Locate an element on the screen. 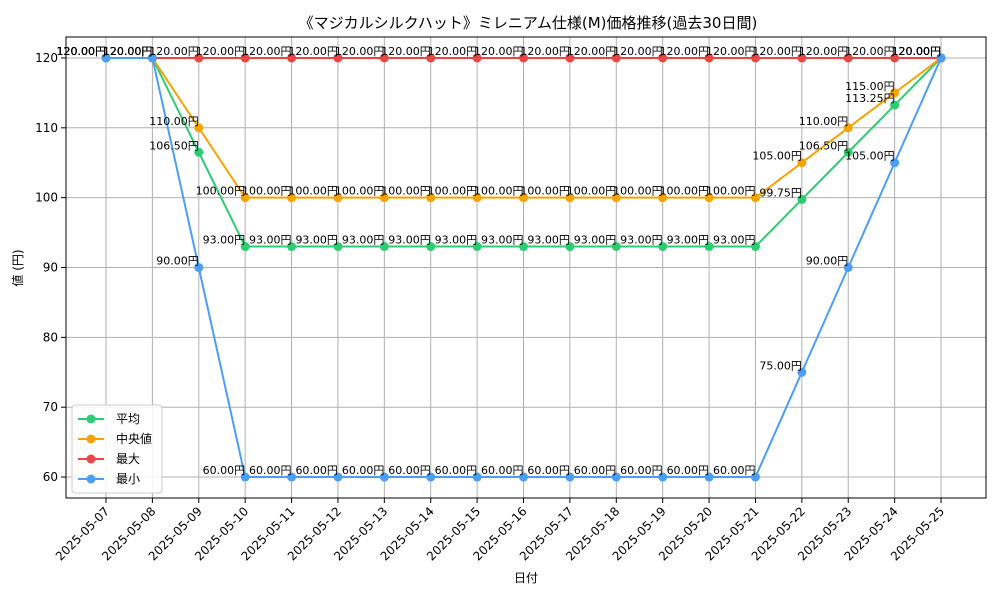  y-tick-label: 120 is located at coordinates (46, 58).